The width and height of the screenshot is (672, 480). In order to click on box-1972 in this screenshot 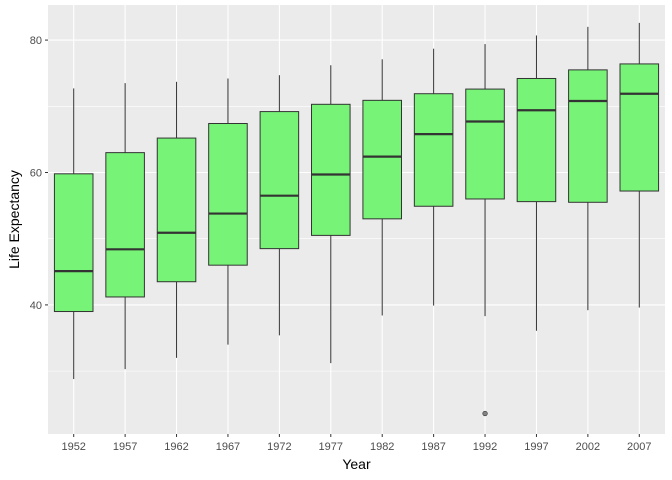, I will do `click(279, 205)`.